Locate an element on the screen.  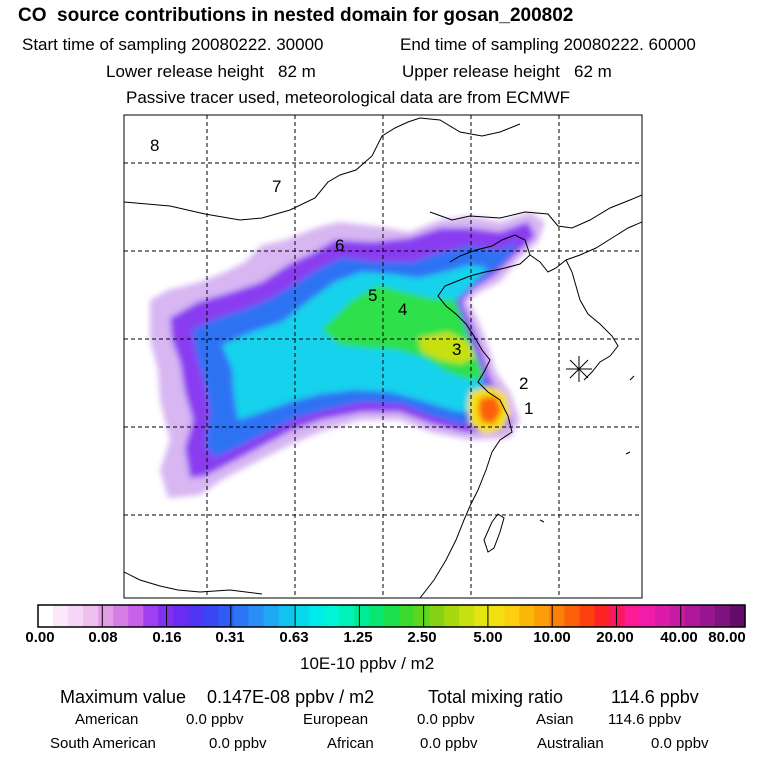
colorbar-label-8: 10.00 is located at coordinates (552, 637).